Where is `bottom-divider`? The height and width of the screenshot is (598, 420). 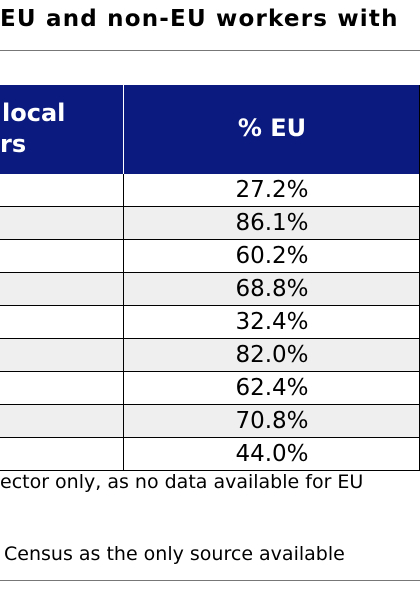 bottom-divider is located at coordinates (210, 580).